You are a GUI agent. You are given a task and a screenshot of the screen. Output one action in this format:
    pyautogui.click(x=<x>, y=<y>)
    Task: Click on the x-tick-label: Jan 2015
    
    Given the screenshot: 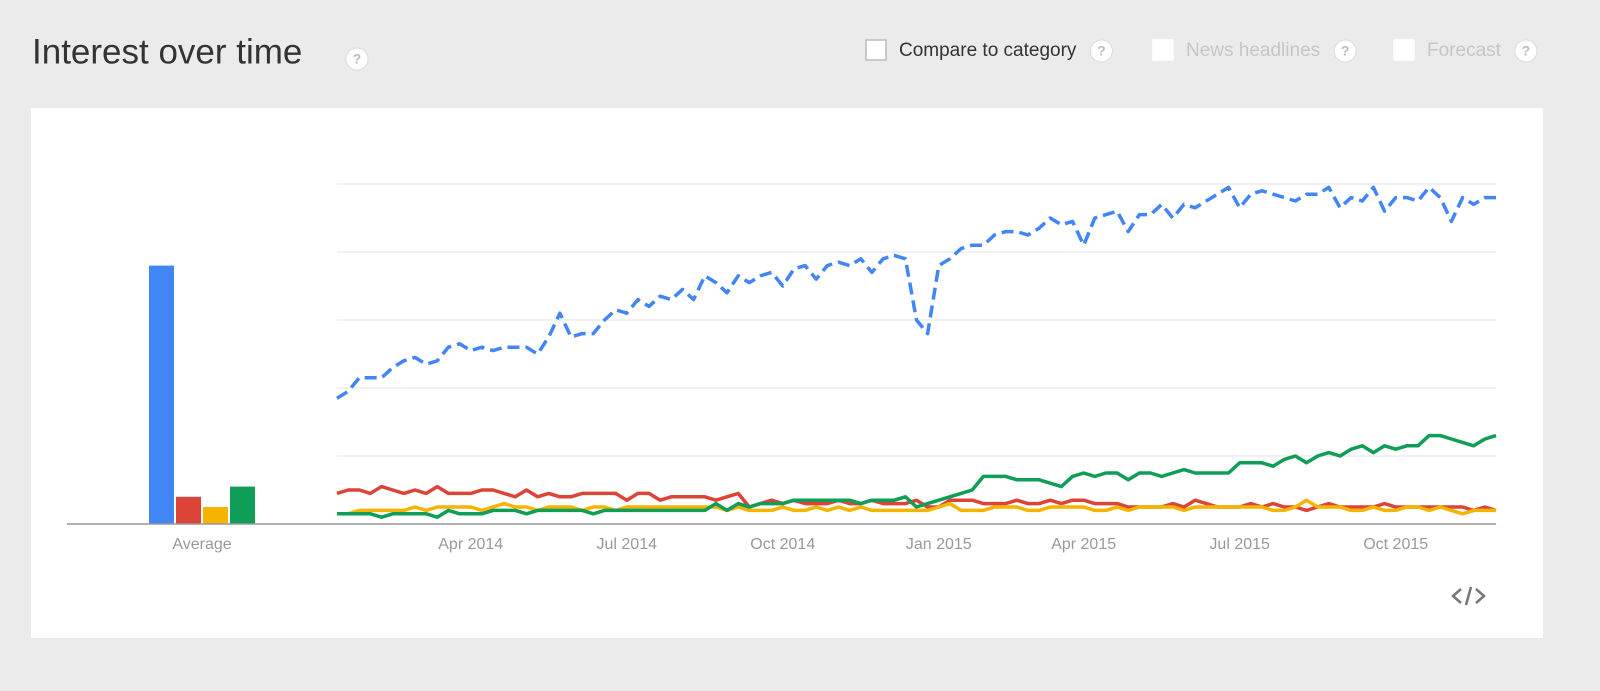 What is the action you would take?
    pyautogui.click(x=939, y=544)
    